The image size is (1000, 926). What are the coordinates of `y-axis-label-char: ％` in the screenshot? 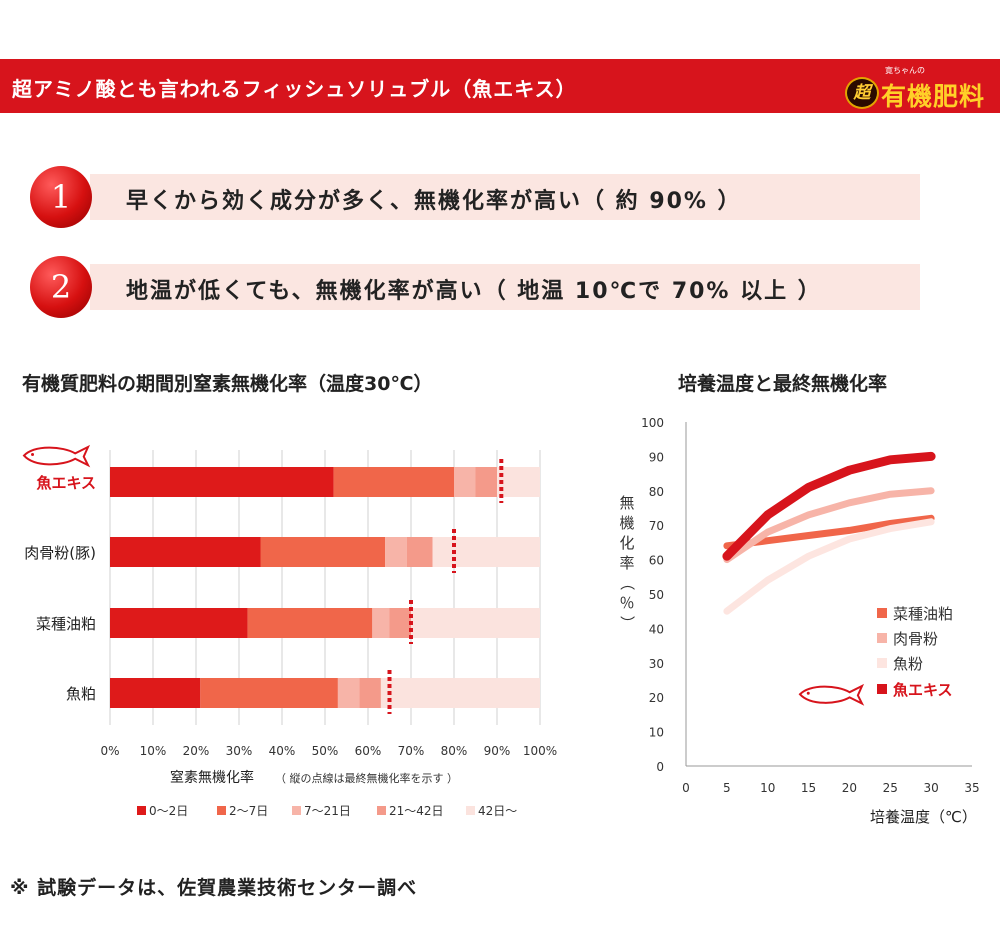 It's located at (626, 603).